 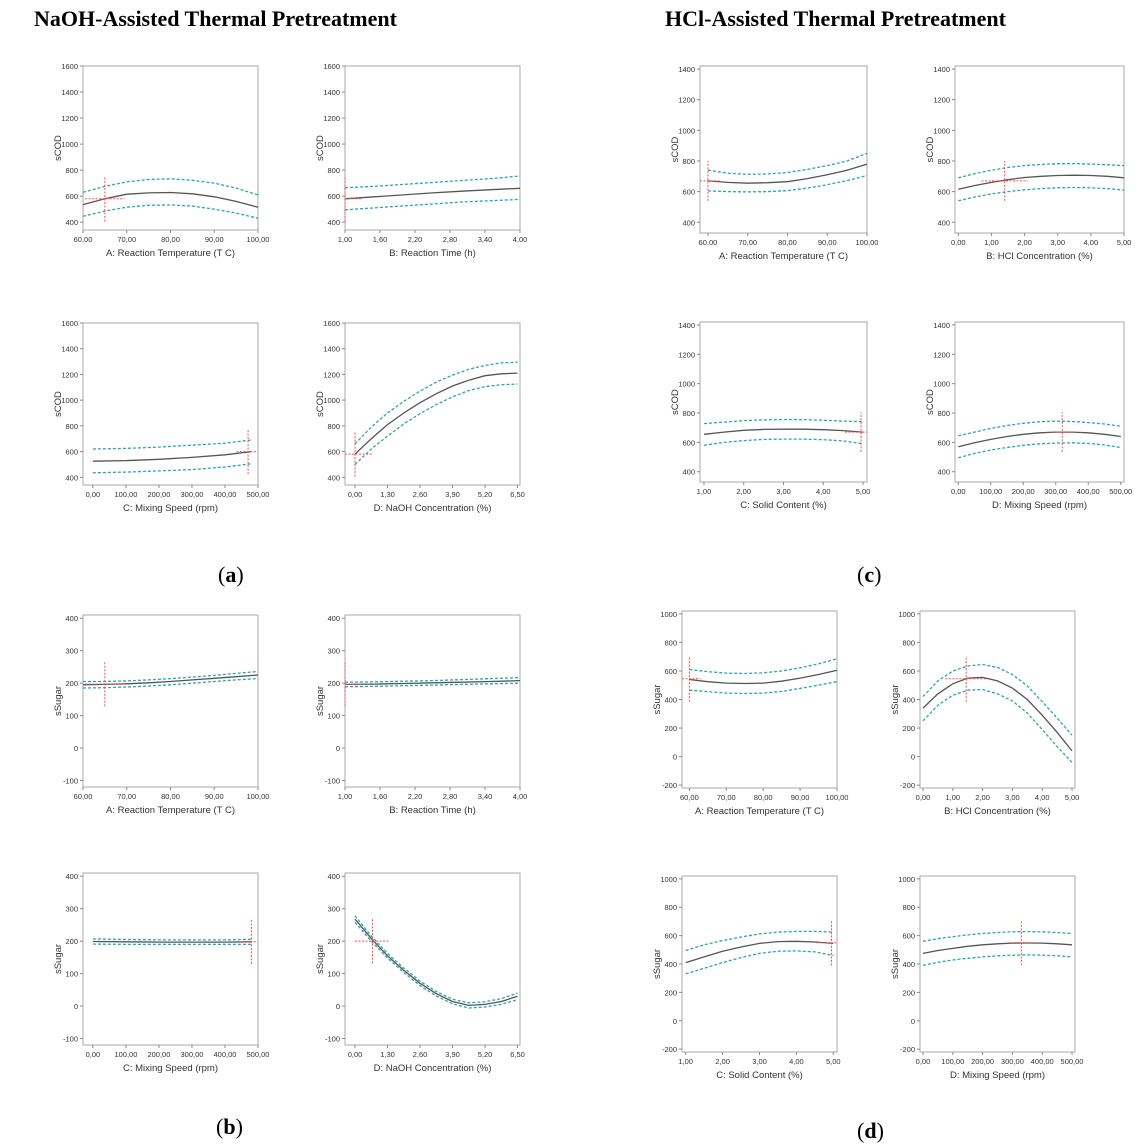 What do you see at coordinates (907, 1049) in the screenshot?
I see `y-tick-label: -200` at bounding box center [907, 1049].